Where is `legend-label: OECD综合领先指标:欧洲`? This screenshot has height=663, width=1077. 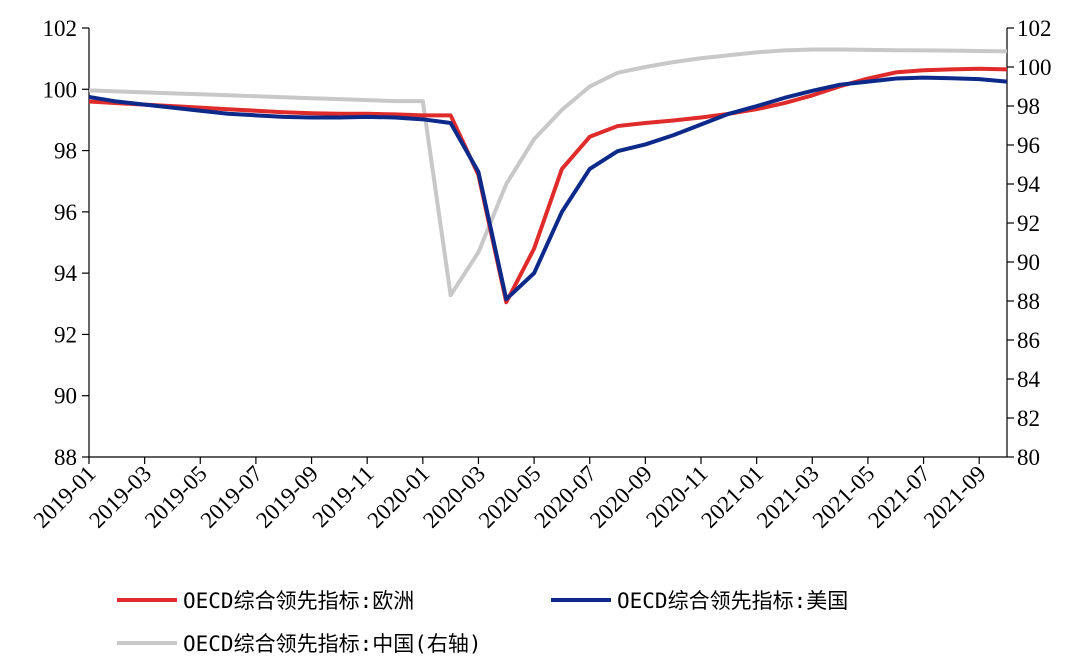 legend-label: OECD综合领先指标:欧洲 is located at coordinates (298, 601).